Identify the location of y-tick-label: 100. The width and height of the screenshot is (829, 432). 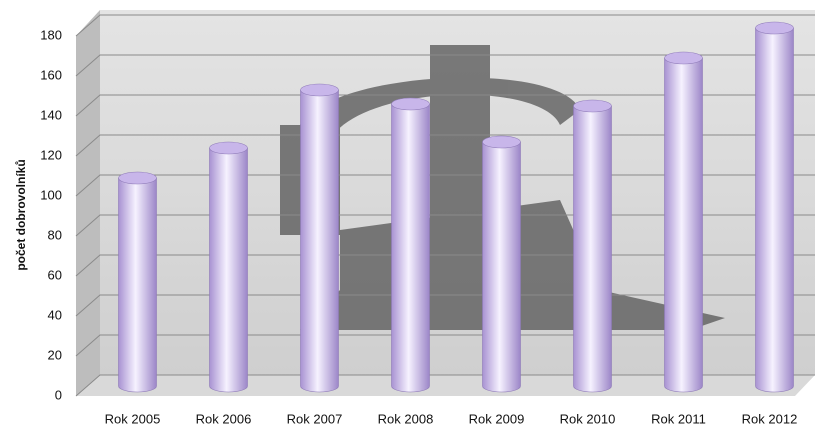
(51, 194).